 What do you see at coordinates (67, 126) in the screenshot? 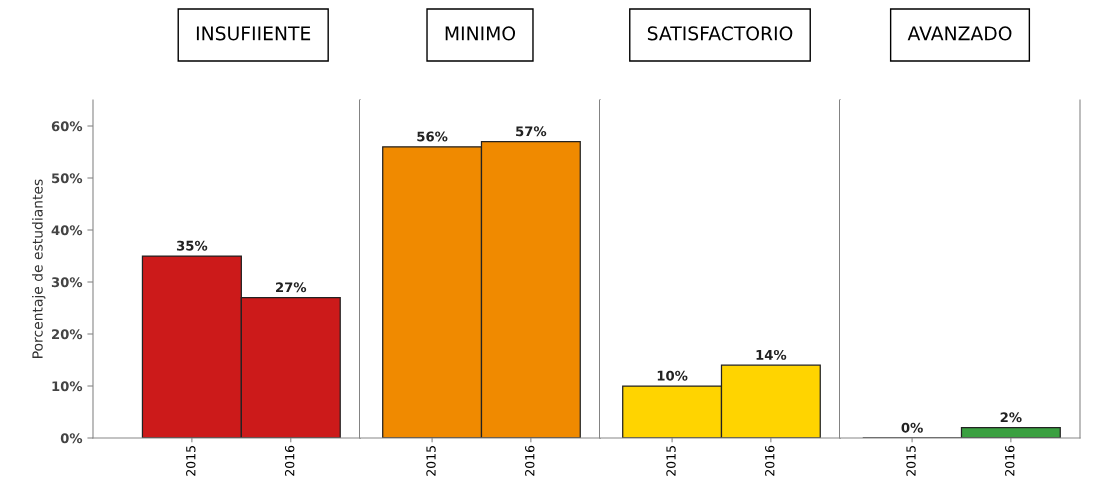
I see `y-tick-label: 60%` at bounding box center [67, 126].